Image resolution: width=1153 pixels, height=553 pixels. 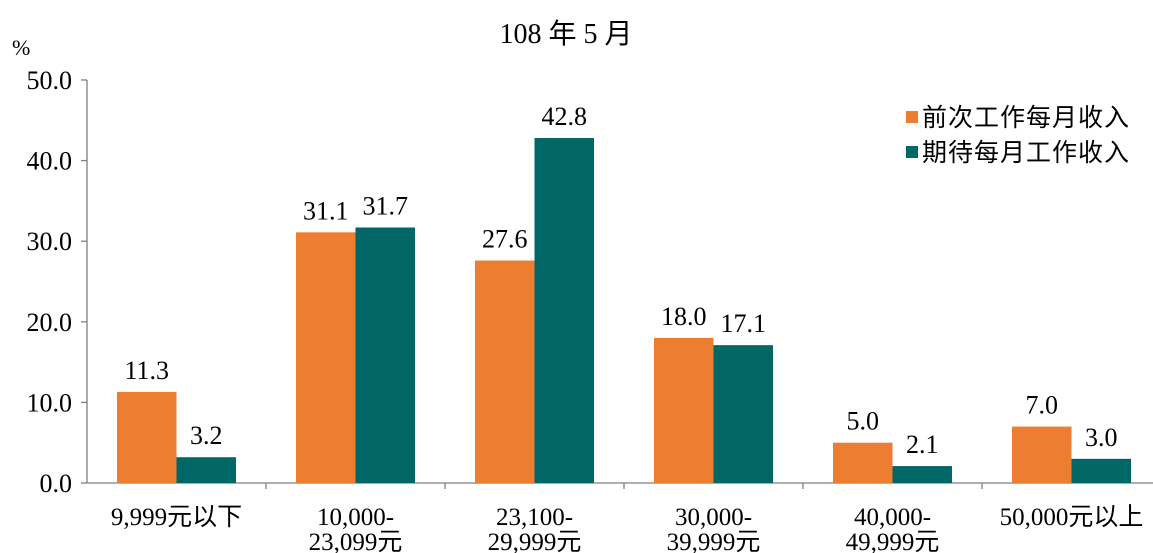 I want to click on bar-series1-group1, so click(x=147, y=437).